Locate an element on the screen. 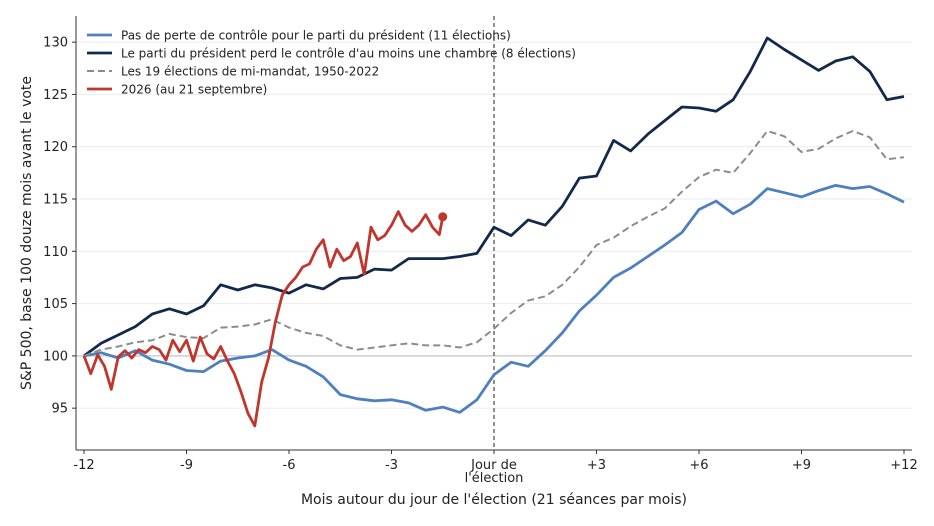 The height and width of the screenshot is (526, 934). legend-label-3: 2026 (au 21 septembre) is located at coordinates (194, 90).